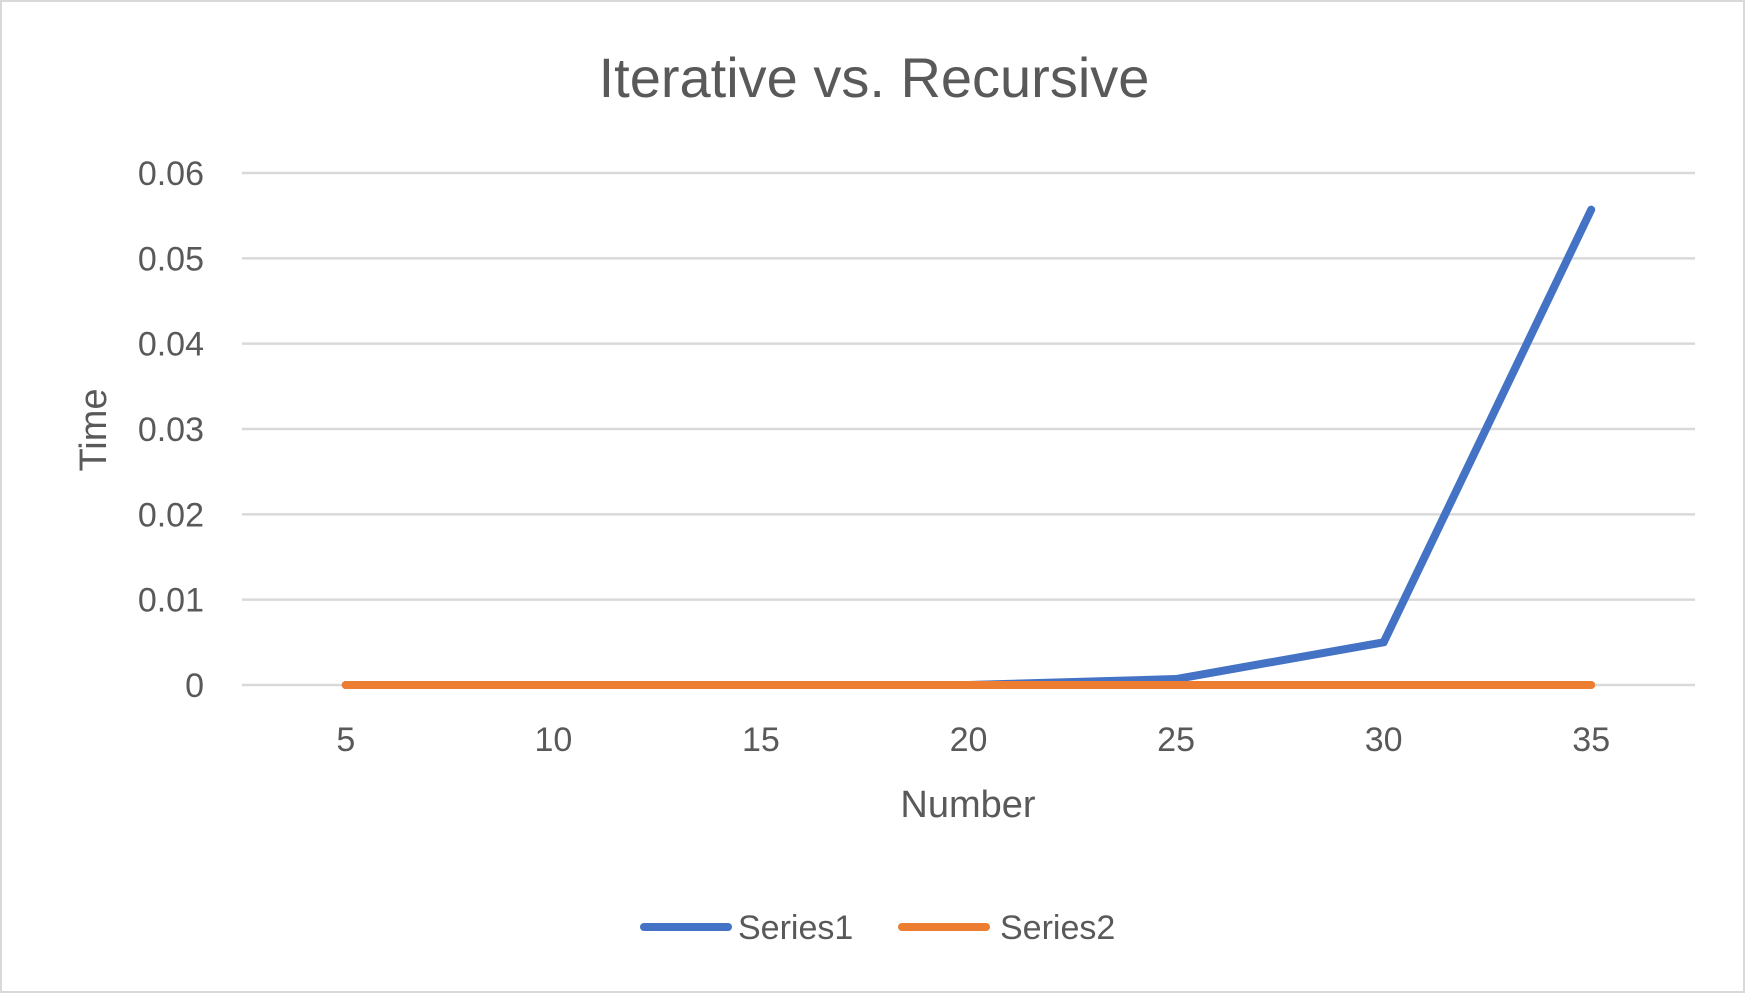 This screenshot has height=995, width=1745. What do you see at coordinates (761, 740) in the screenshot?
I see `x-tick-label: 15` at bounding box center [761, 740].